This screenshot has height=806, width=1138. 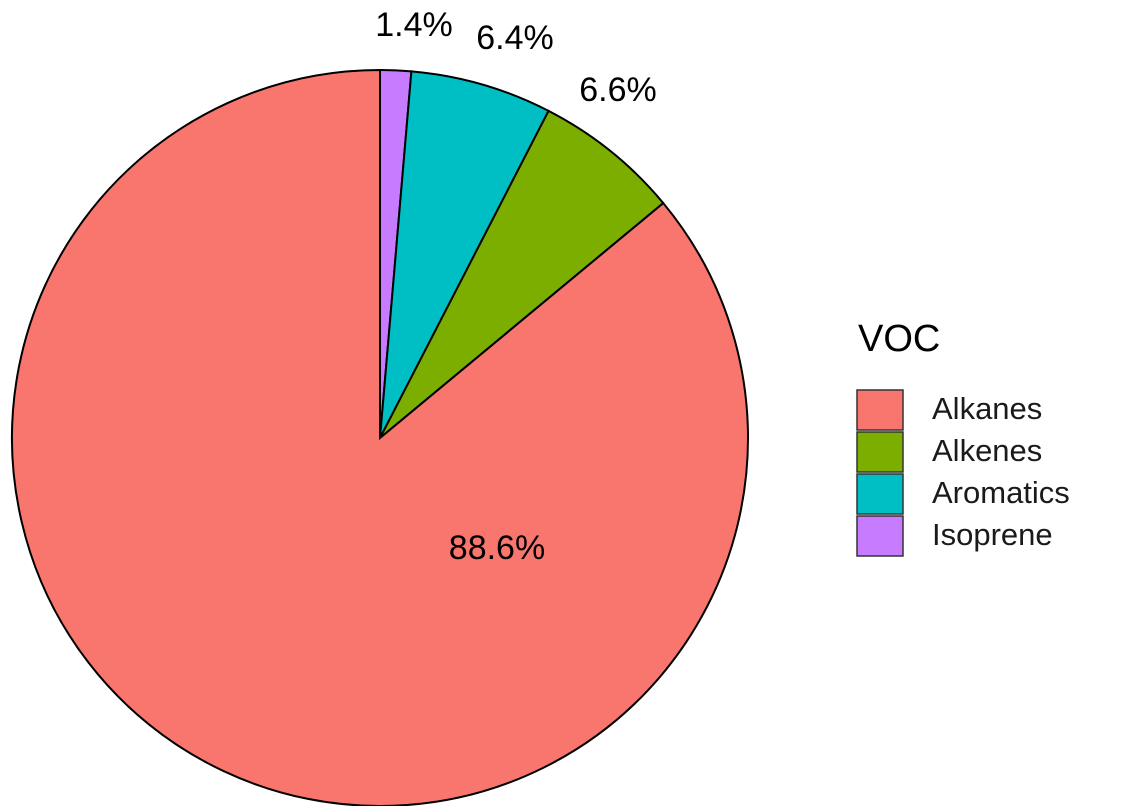 What do you see at coordinates (987, 408) in the screenshot?
I see `legend-label: Alkanes` at bounding box center [987, 408].